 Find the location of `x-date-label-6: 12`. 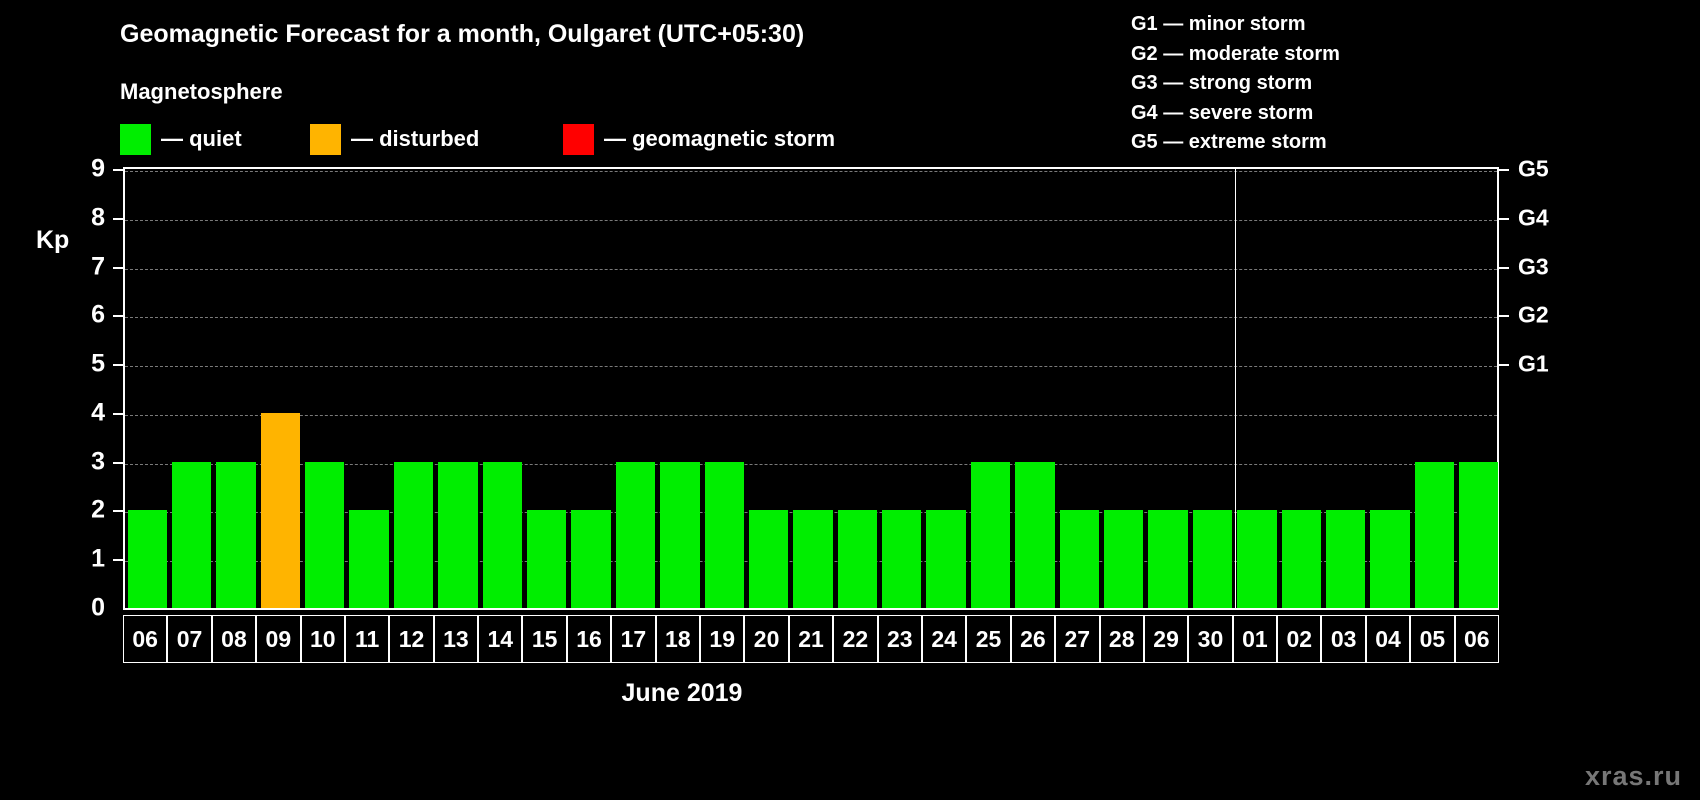

x-date-label-6: 12 is located at coordinates (411, 639).